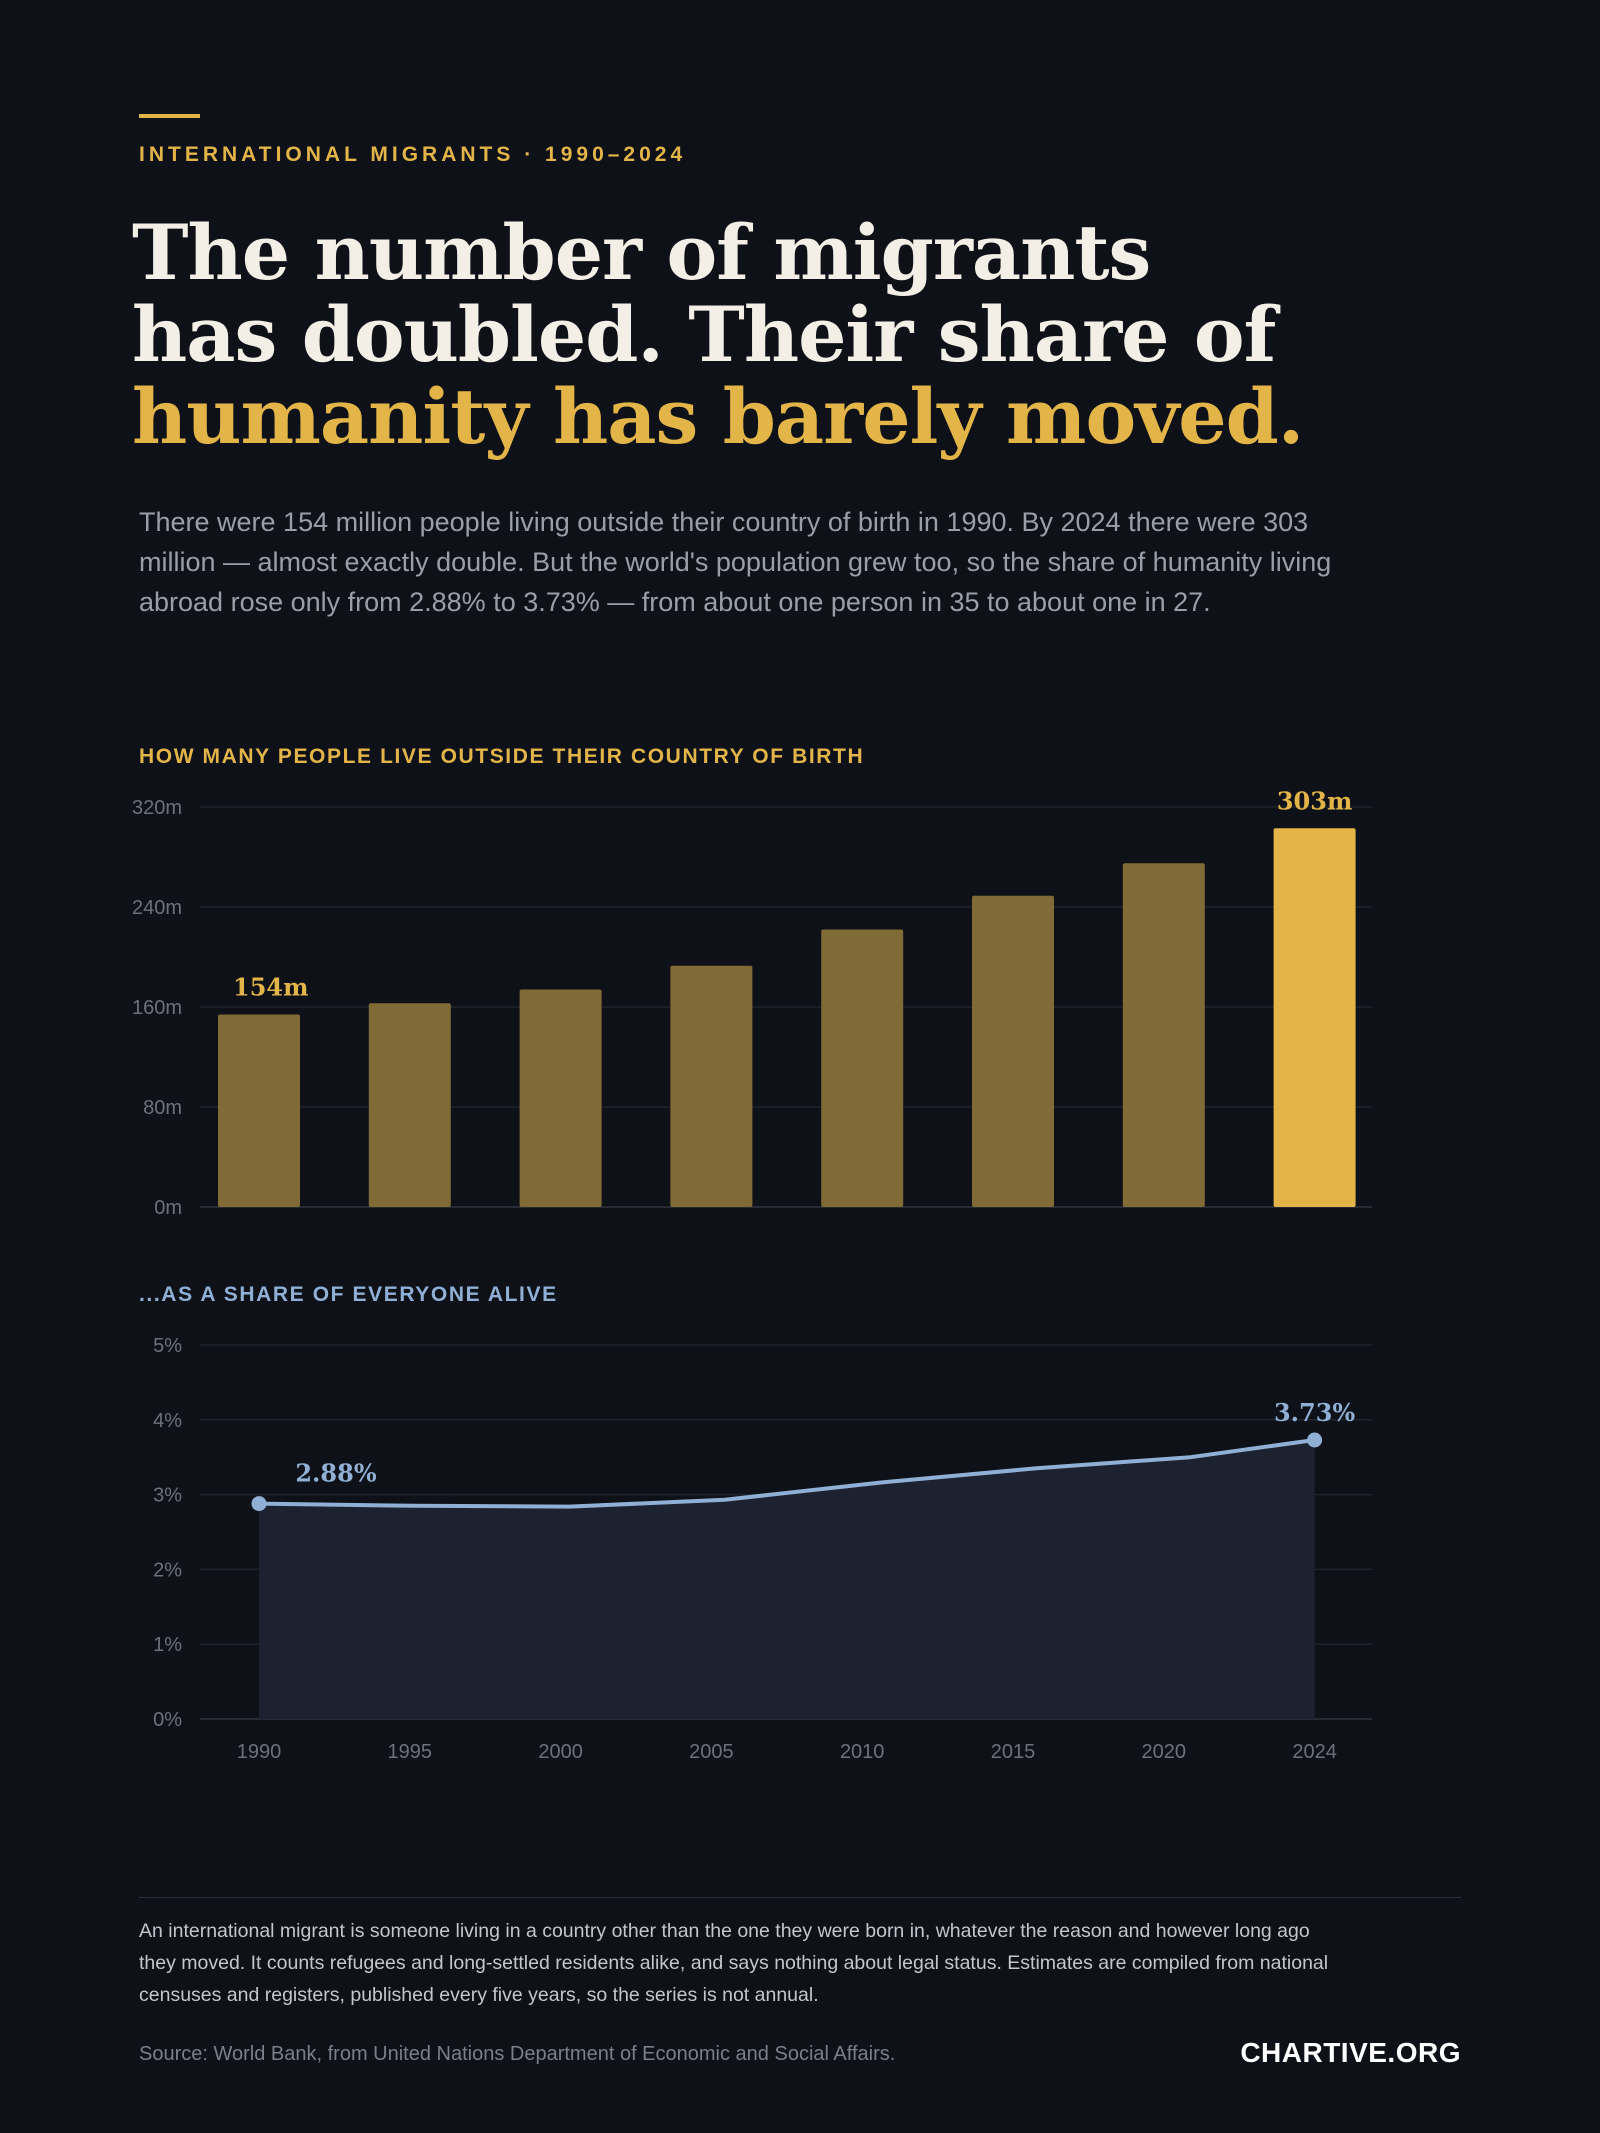 This screenshot has height=2133, width=1600. What do you see at coordinates (167, 1720) in the screenshot?
I see `area-y-tick-label: 0%` at bounding box center [167, 1720].